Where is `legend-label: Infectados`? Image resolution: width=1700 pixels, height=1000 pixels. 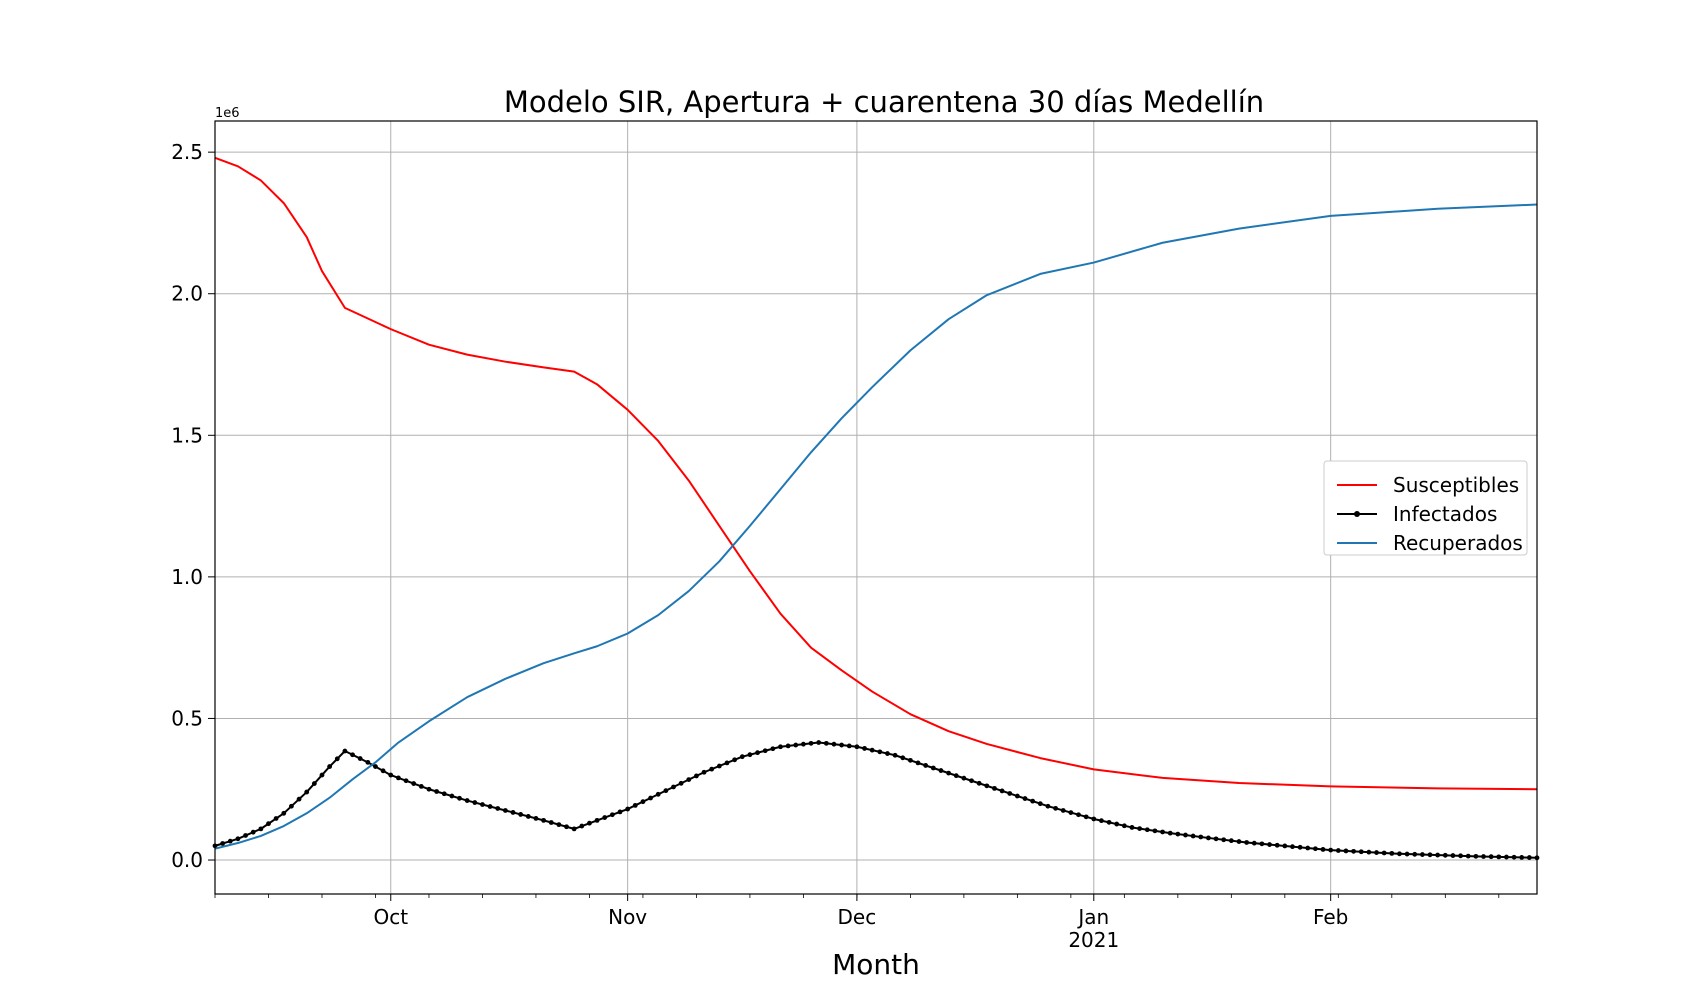
legend-label: Infectados is located at coordinates (1445, 514).